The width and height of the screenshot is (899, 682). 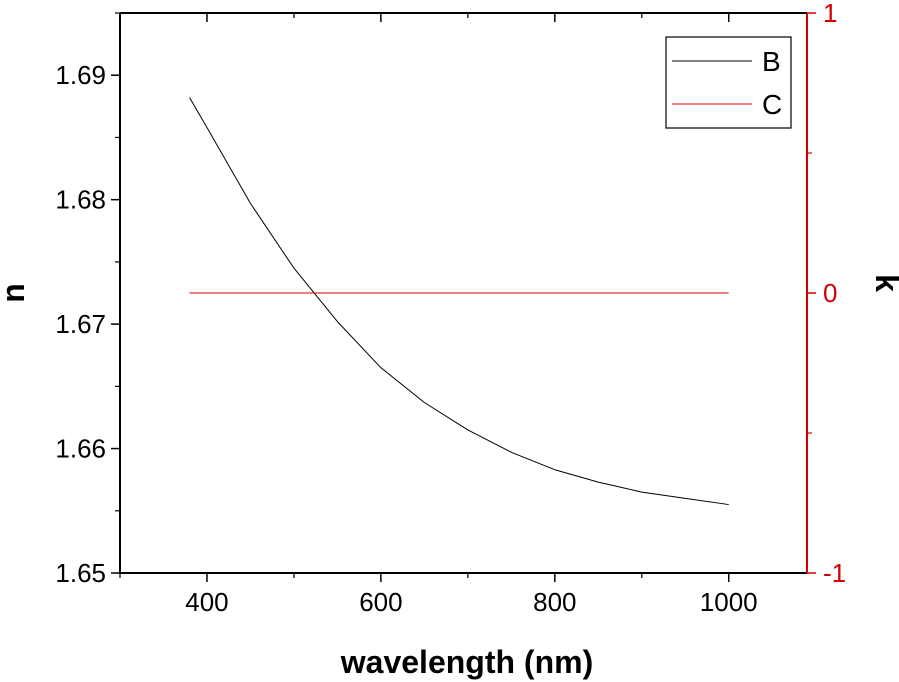 What do you see at coordinates (206, 602) in the screenshot?
I see `x-tick-label: 400` at bounding box center [206, 602].